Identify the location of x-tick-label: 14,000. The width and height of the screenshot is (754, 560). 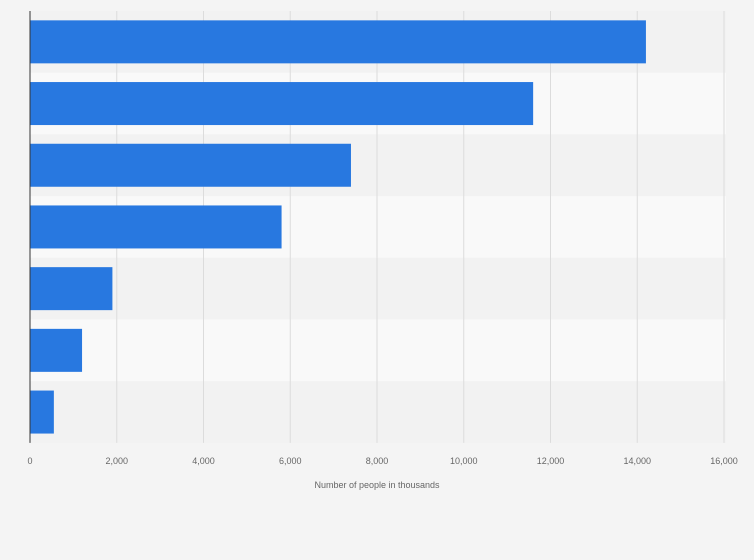
(637, 461).